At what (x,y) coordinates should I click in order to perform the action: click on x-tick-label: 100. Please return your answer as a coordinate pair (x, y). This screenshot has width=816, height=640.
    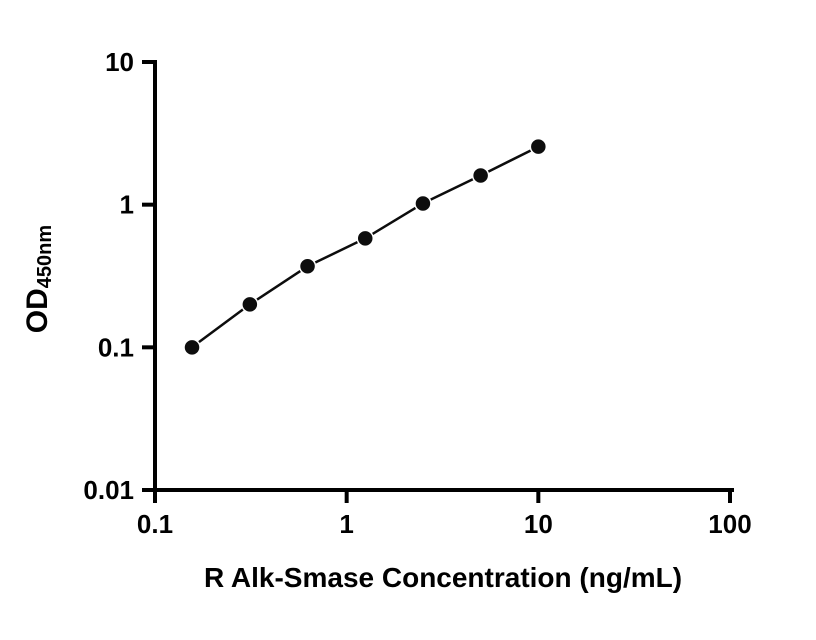
    Looking at the image, I should click on (729, 524).